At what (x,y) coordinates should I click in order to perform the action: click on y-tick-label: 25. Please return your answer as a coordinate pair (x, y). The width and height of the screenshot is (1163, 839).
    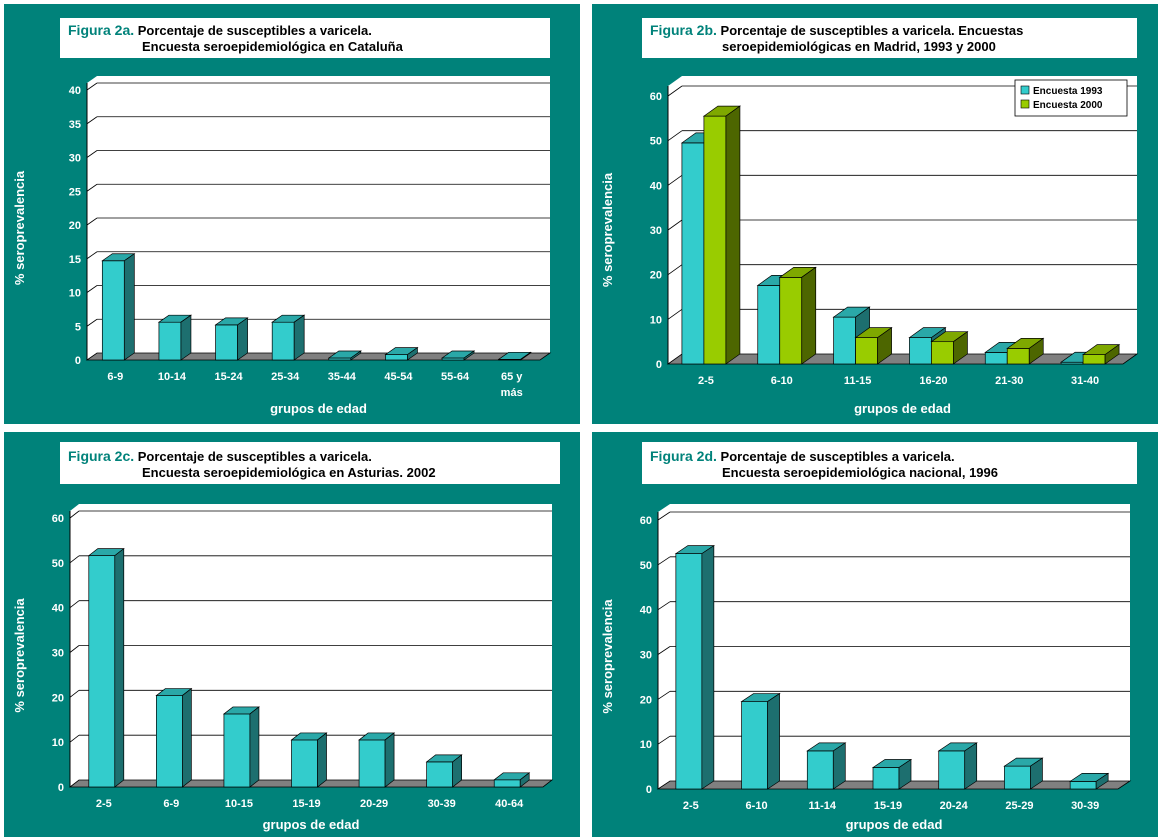
    Looking at the image, I should click on (75, 192).